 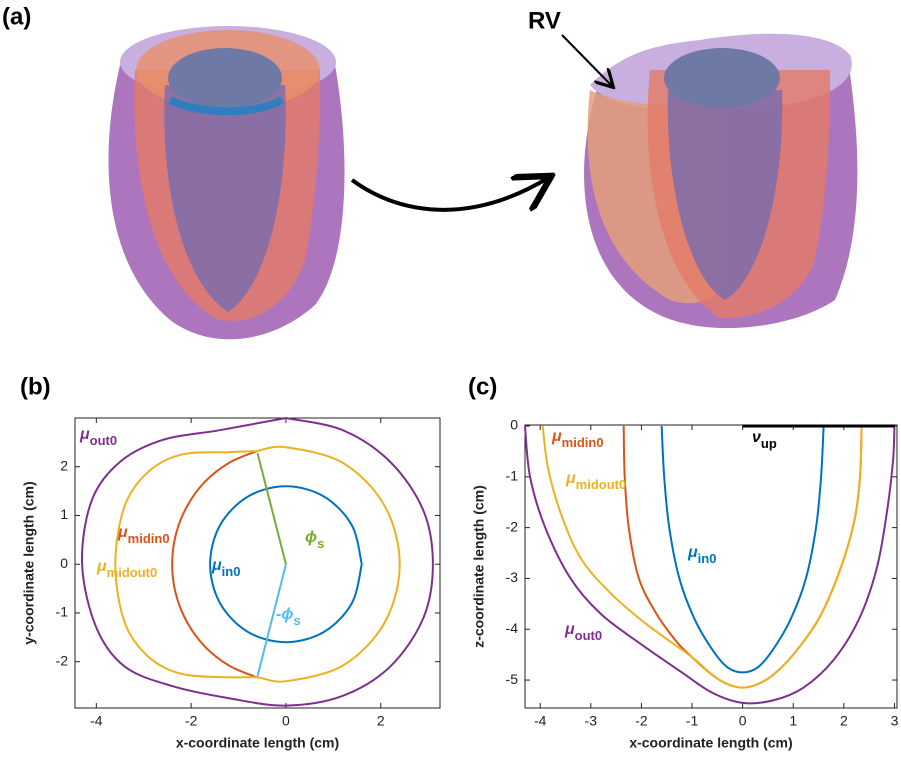 I want to click on rv-arrow, so click(x=586, y=60).